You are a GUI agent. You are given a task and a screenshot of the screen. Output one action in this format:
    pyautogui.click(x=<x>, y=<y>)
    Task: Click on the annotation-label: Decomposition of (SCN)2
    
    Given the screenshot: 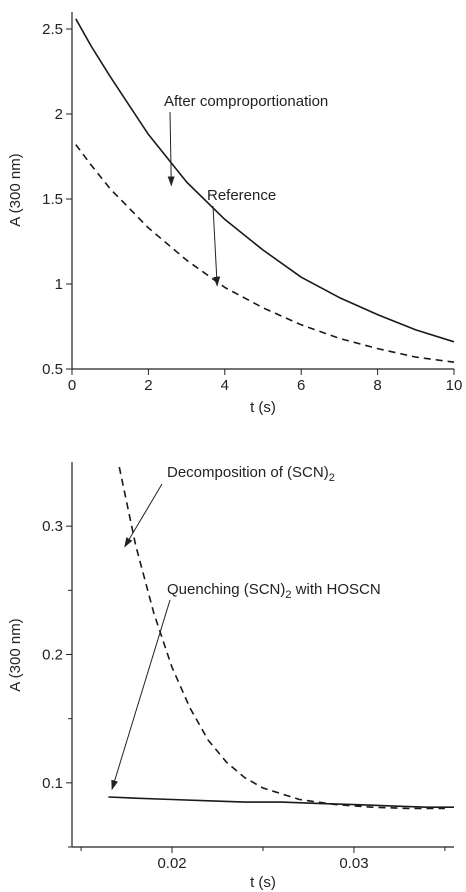 What is the action you would take?
    pyautogui.click(x=251, y=474)
    